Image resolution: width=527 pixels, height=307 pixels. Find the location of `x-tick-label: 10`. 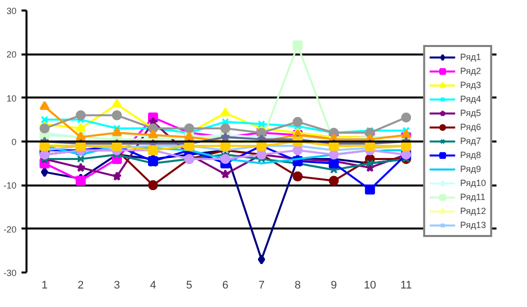

x-tick-label: 10 is located at coordinates (370, 286).